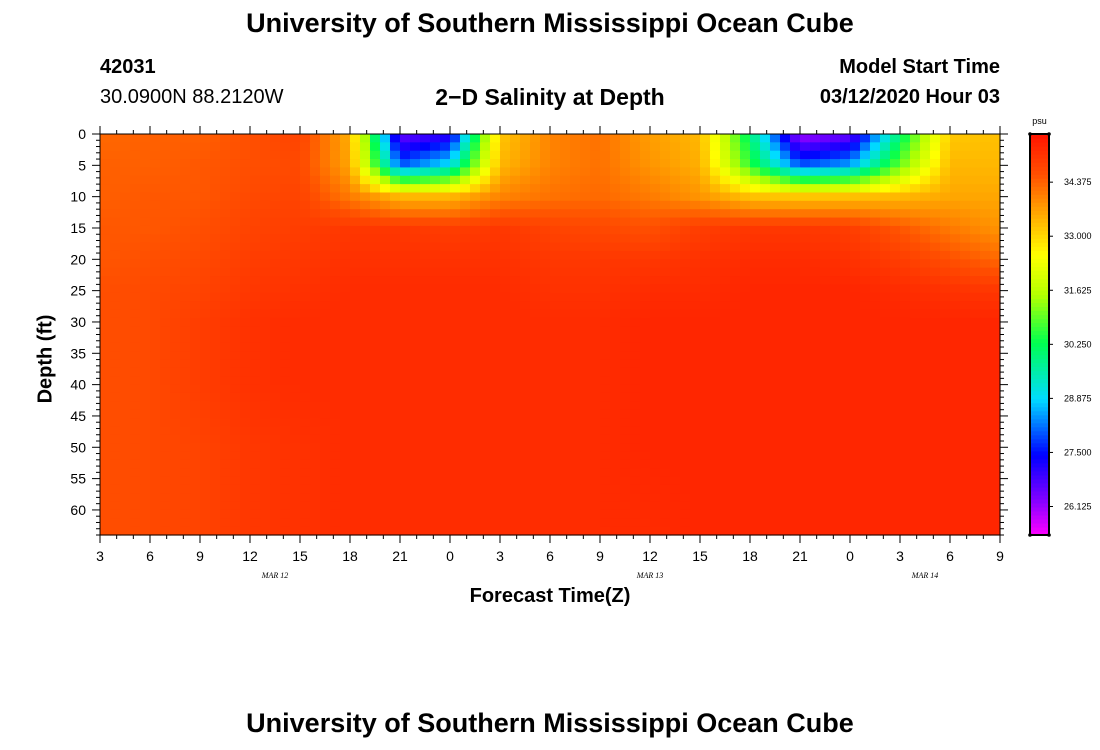 Image resolution: width=1100 pixels, height=750 pixels. What do you see at coordinates (150, 556) in the screenshot?
I see `x-tick-label: 6` at bounding box center [150, 556].